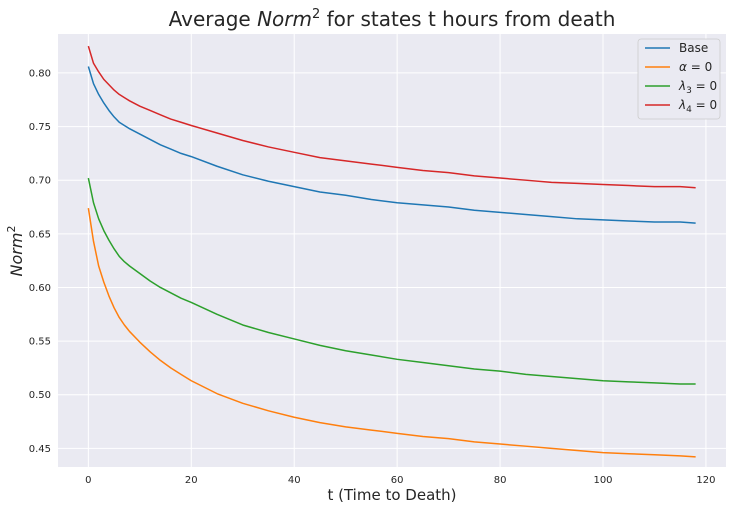 The height and width of the screenshot is (508, 733). I want to click on x-tick-label: 120, so click(705, 480).